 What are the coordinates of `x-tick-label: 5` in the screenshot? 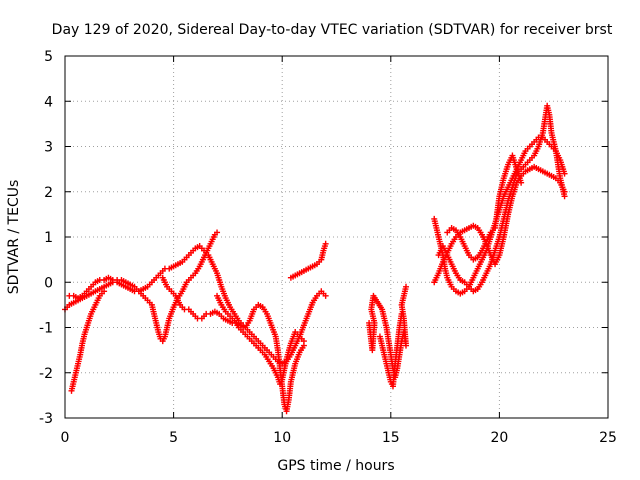 It's located at (173, 438).